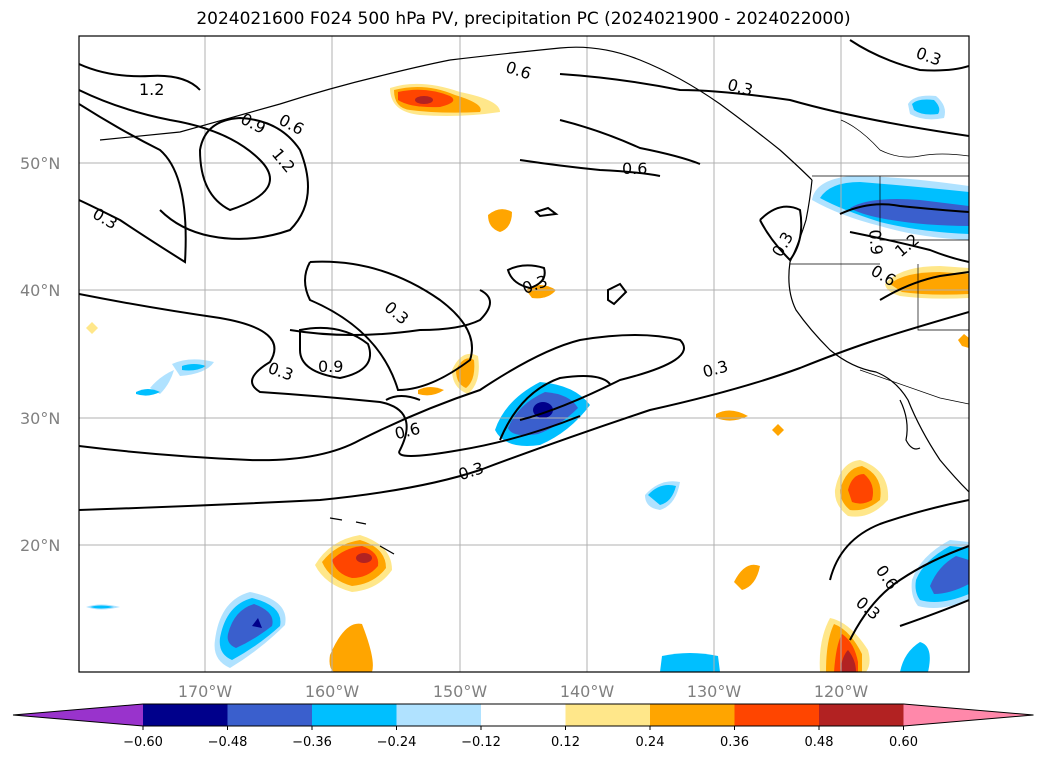 The height and width of the screenshot is (765, 1047). Describe the element at coordinates (481, 742) in the screenshot. I see `colorbar-tick-label: −0.12` at that location.